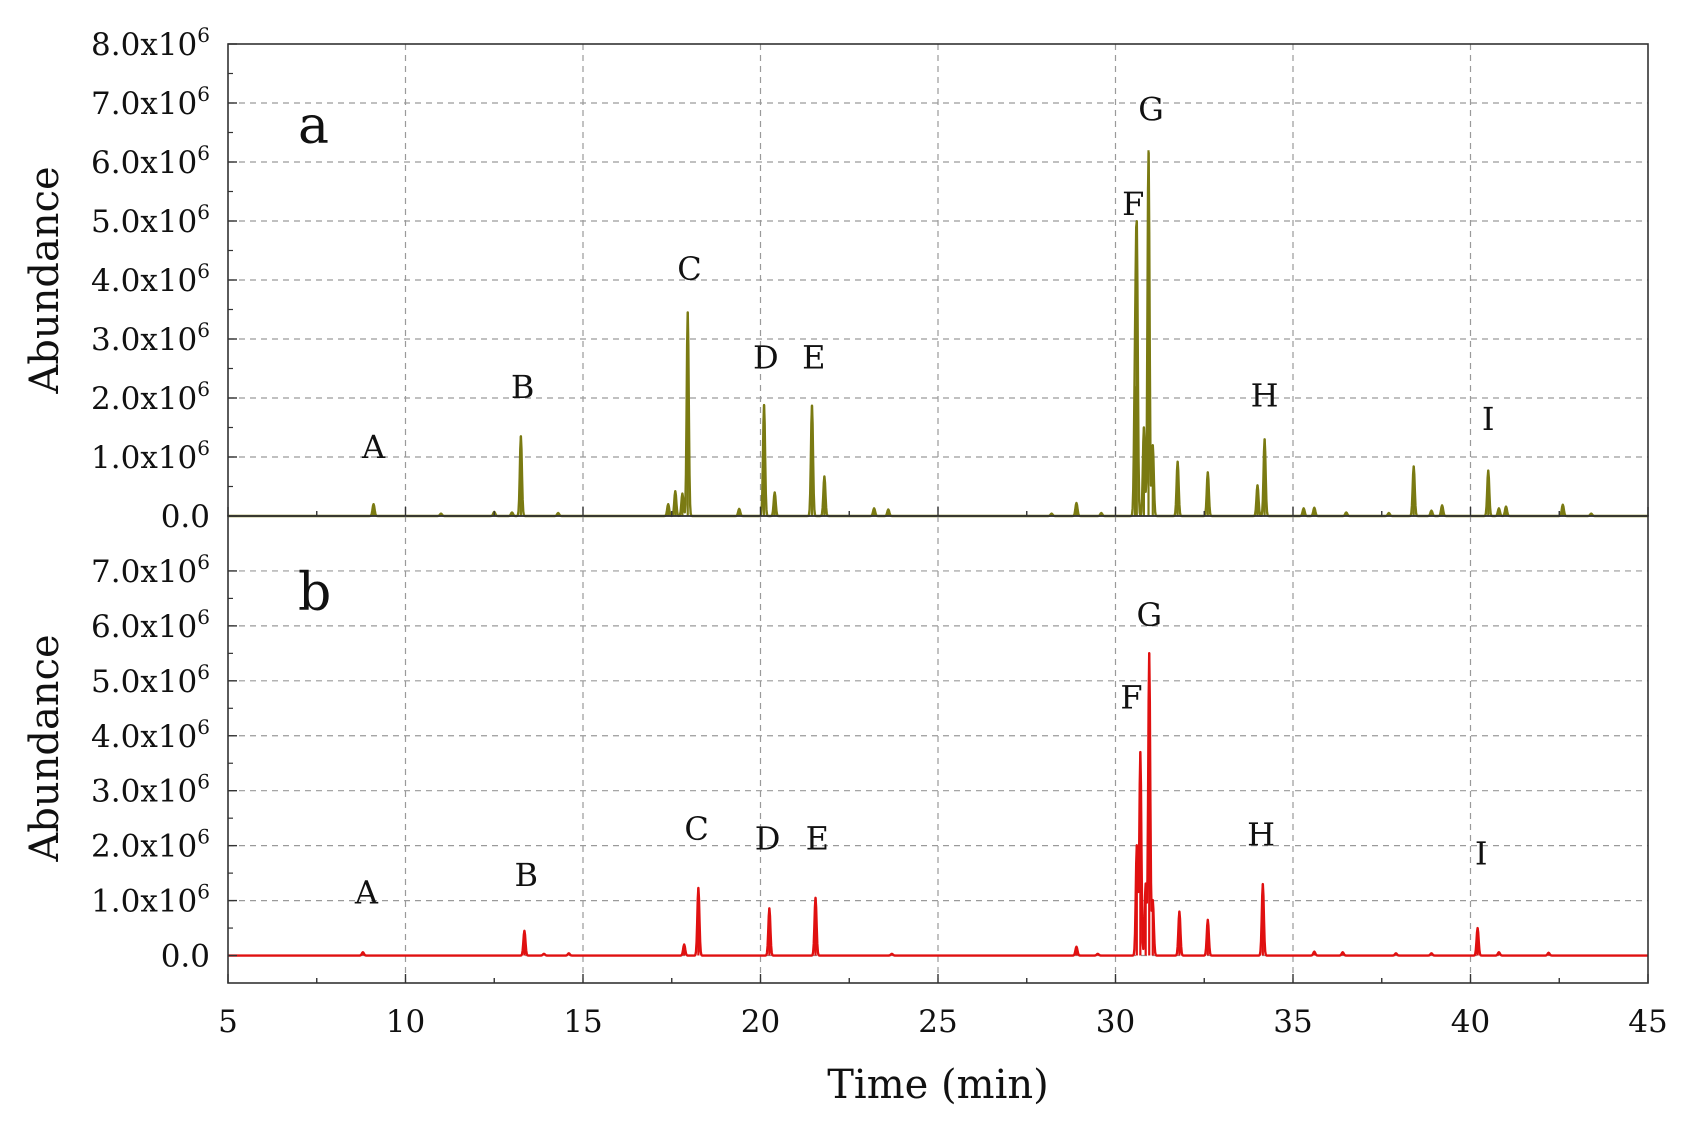  I want to click on panel-b-peak-label-H: H, so click(1261, 835).